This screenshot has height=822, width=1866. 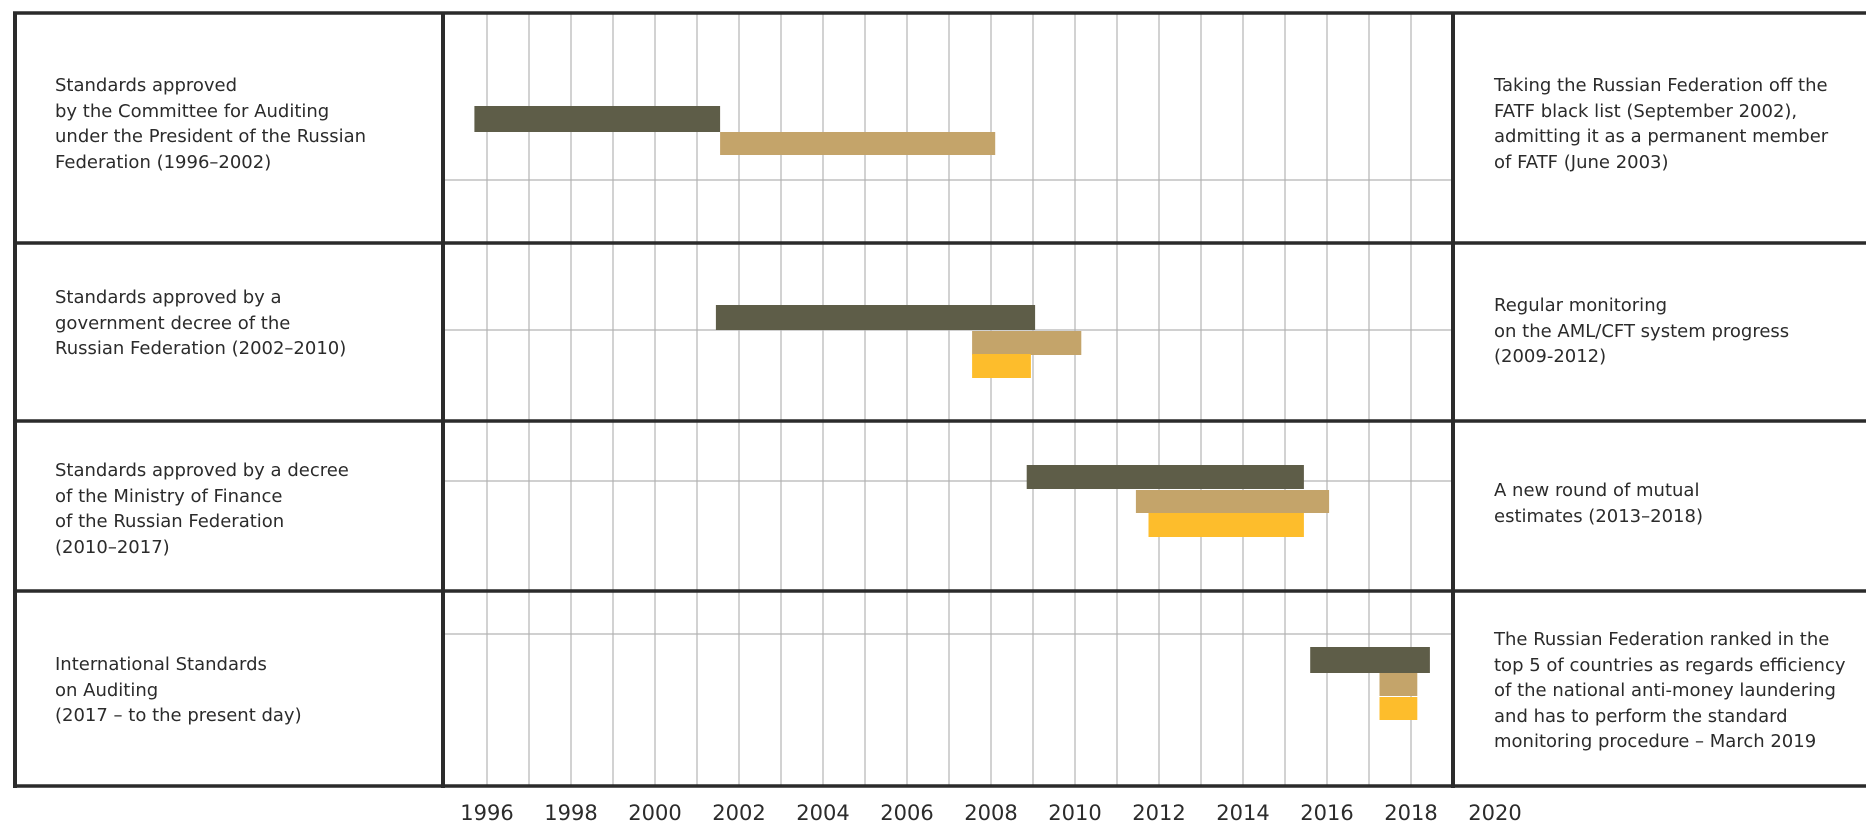 What do you see at coordinates (738, 811) in the screenshot?
I see `x-tick-label: 2002` at bounding box center [738, 811].